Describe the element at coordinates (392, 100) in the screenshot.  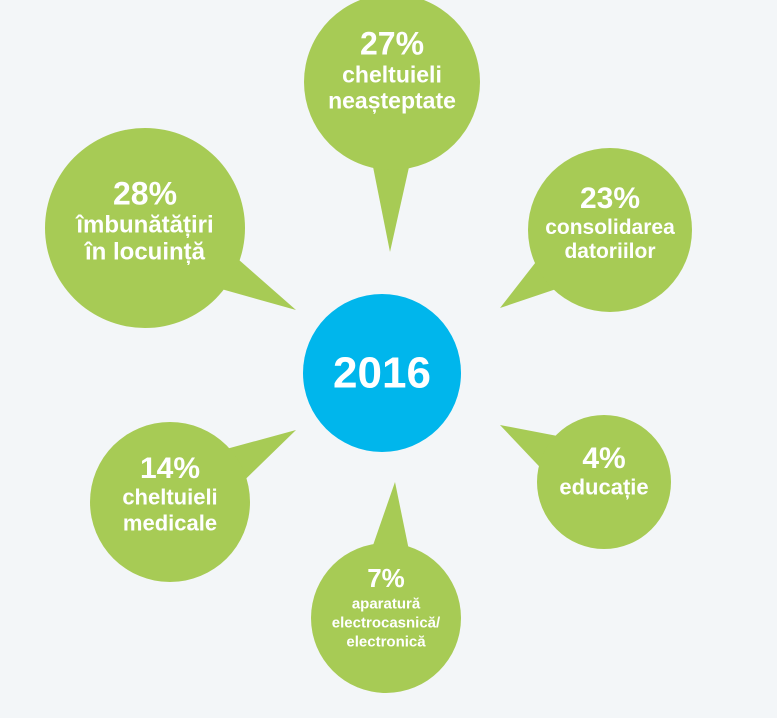
I see `bubble-label: neașteptate` at that location.